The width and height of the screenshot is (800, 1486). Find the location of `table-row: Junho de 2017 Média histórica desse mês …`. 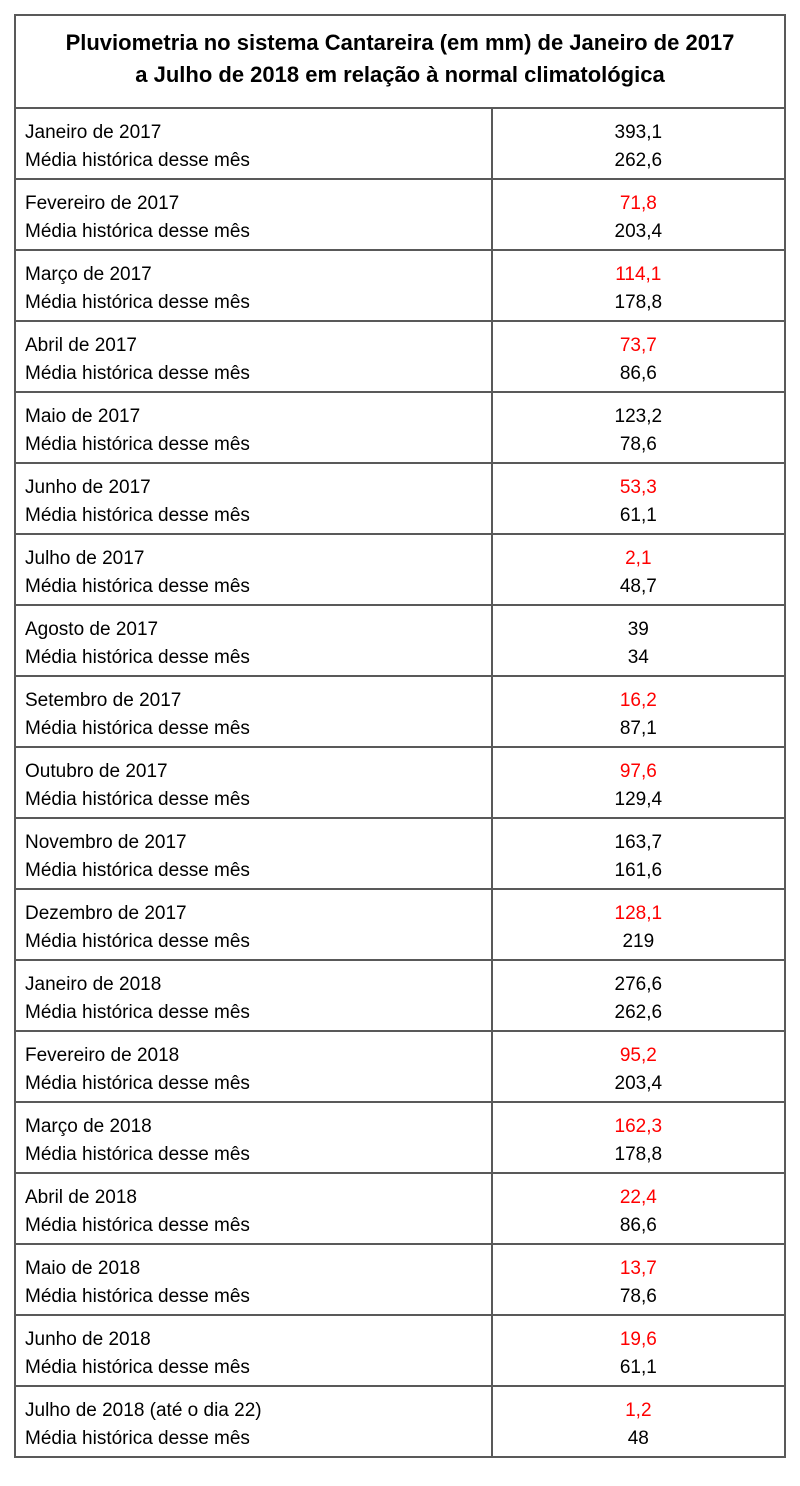

table-row: Junho de 2017 Média histórica desse mês … is located at coordinates (400, 498).